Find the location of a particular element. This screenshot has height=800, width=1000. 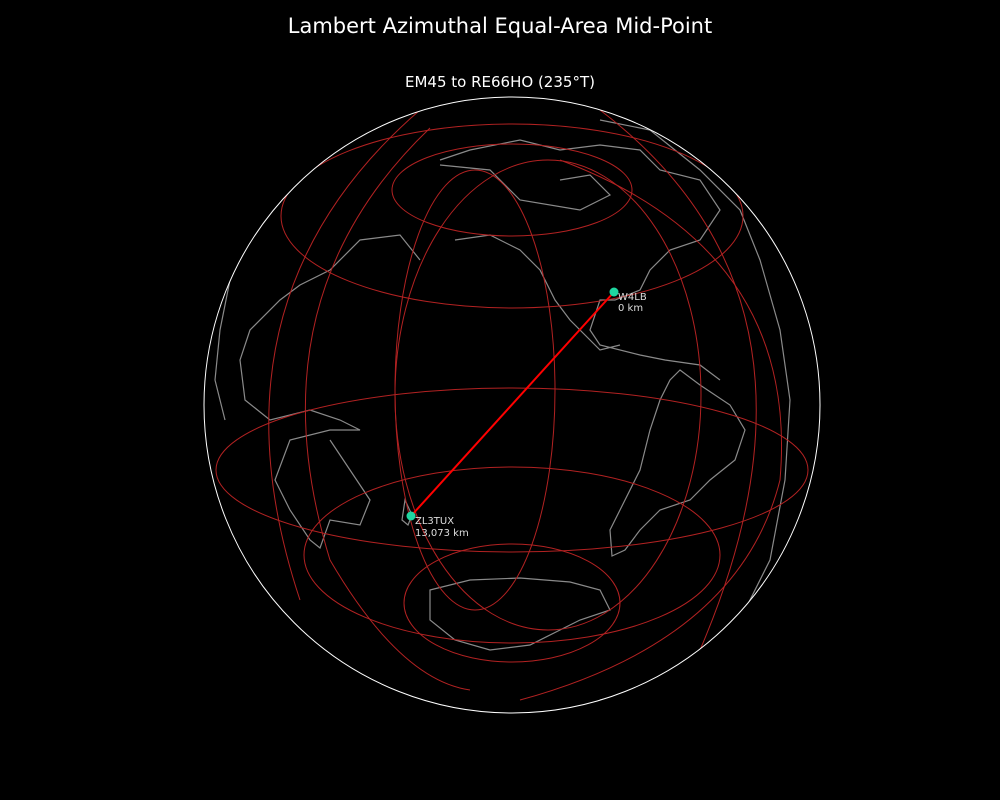

station-call-w4lb: W4LB is located at coordinates (632, 297).